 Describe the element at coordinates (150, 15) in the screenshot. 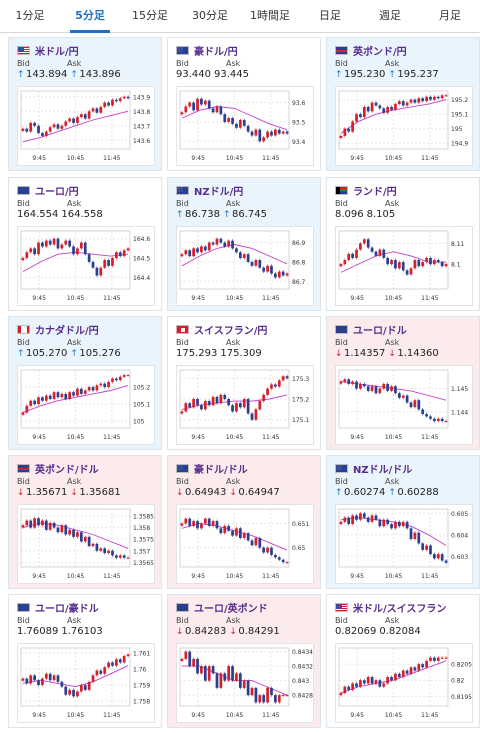

I see `tab-2: 15分足` at that location.